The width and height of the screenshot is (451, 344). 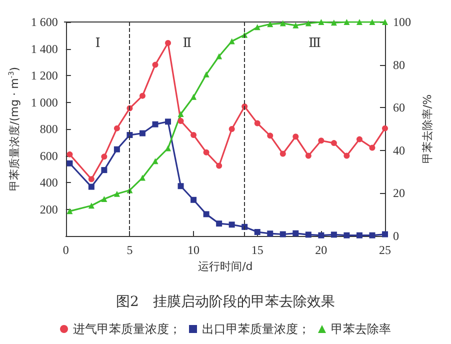 What do you see at coordinates (65, 250) in the screenshot?
I see `x-tick-label: 0` at bounding box center [65, 250].